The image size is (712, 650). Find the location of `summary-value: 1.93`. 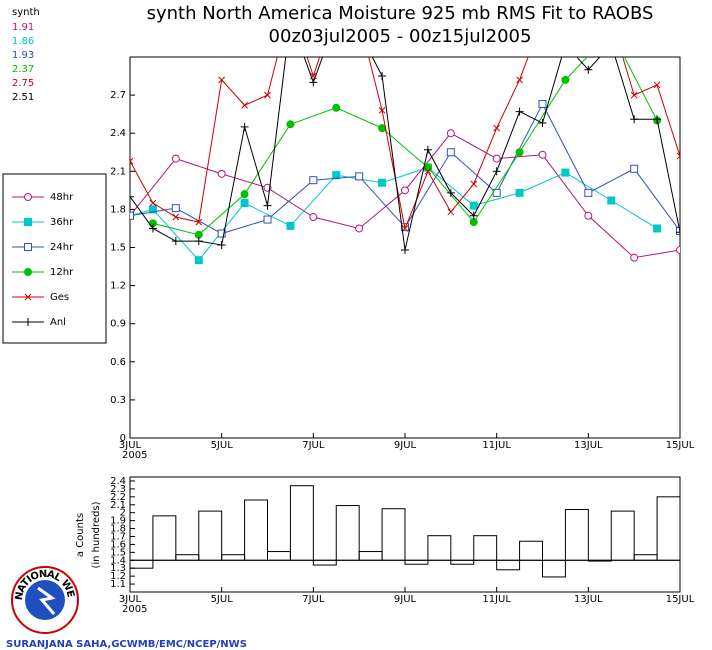

summary-value: 1.93 is located at coordinates (23, 55).